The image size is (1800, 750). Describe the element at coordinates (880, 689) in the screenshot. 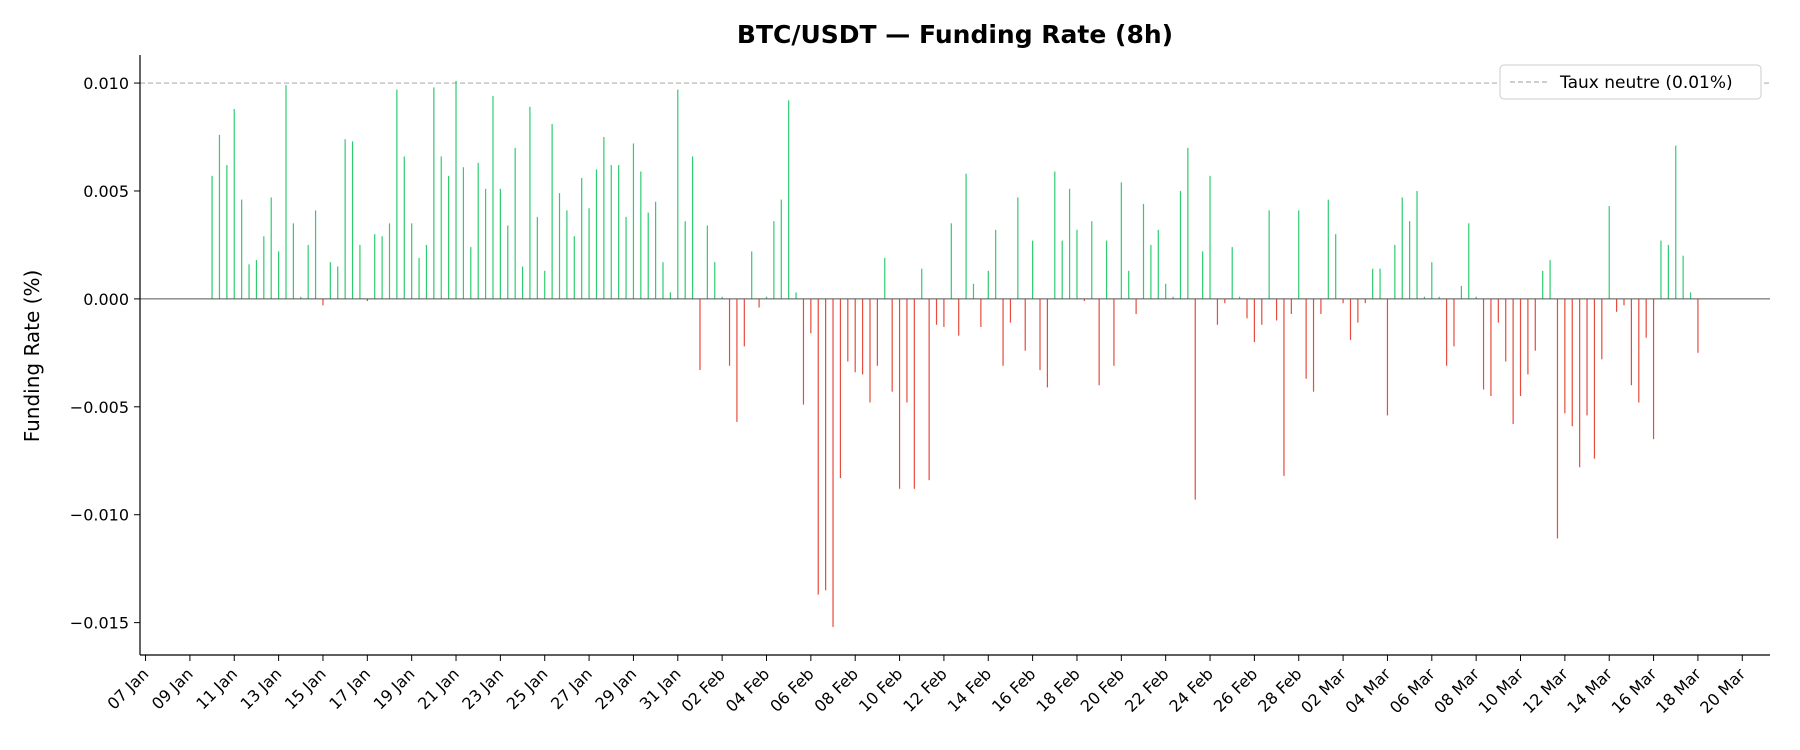

I see `x-tick-label: 10 Feb` at that location.